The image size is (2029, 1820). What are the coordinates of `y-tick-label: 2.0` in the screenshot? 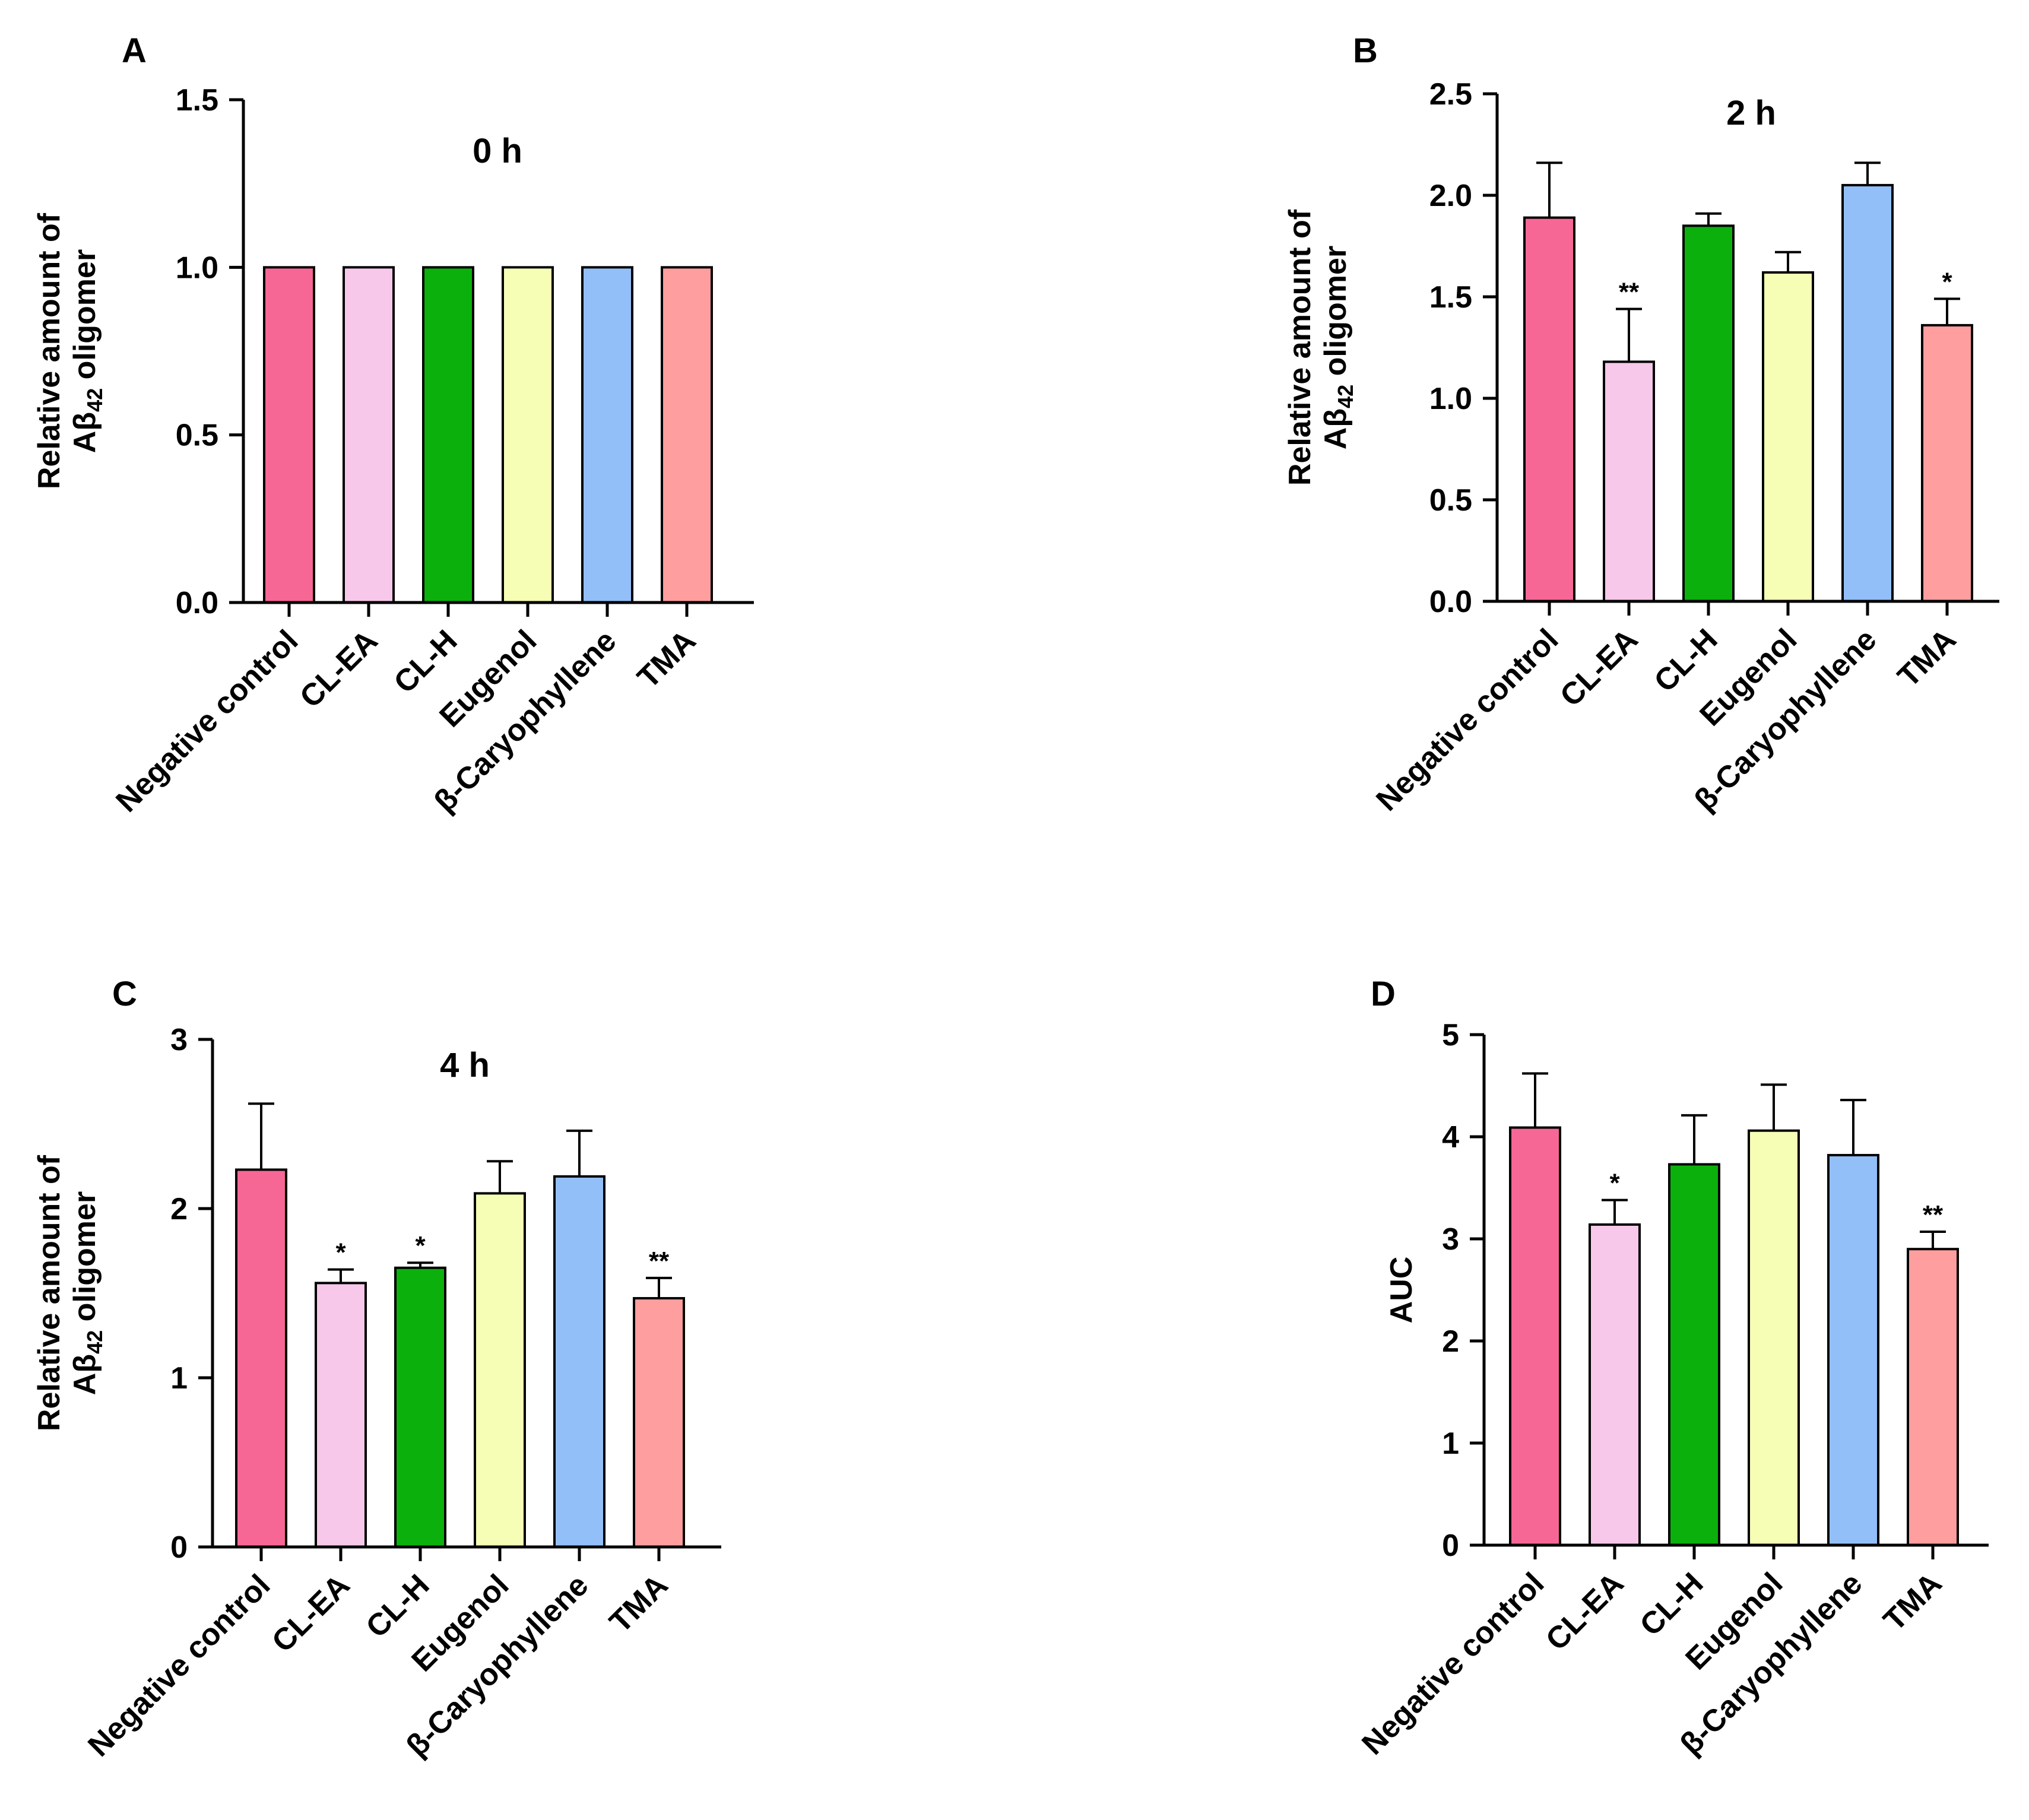 It's located at (1450, 196).